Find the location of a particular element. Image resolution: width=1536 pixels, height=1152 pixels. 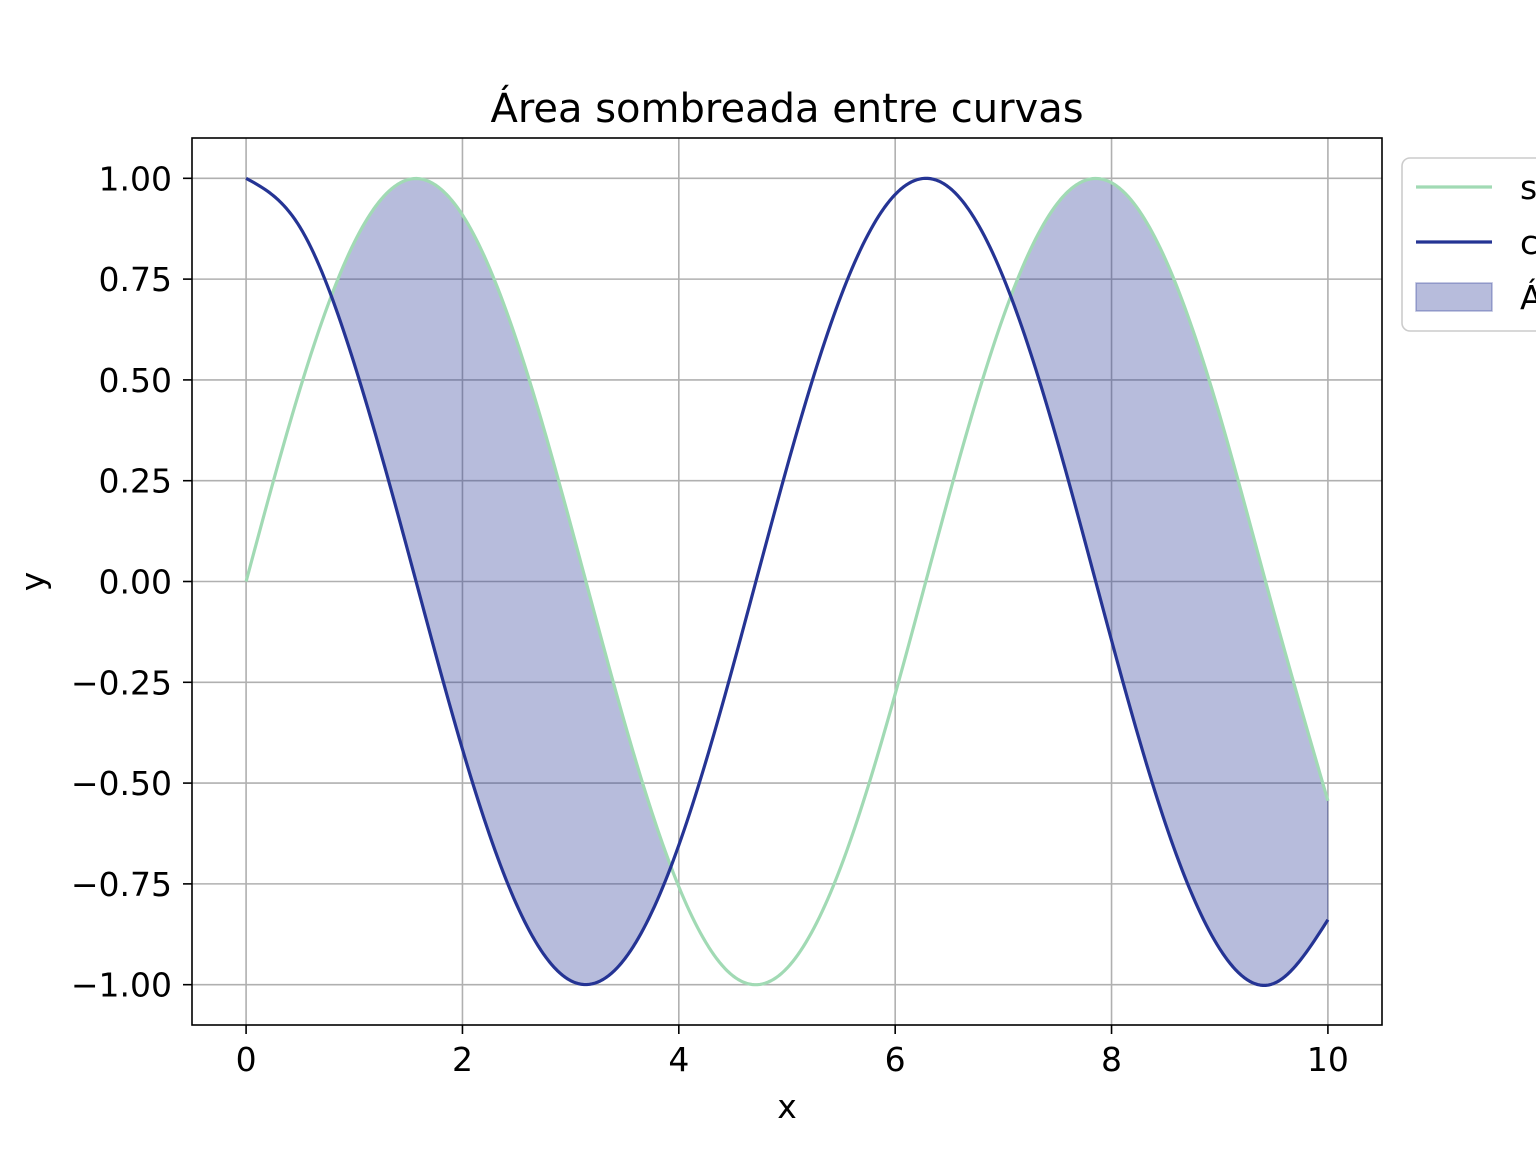

x-tick-label: 6 is located at coordinates (895, 1059).